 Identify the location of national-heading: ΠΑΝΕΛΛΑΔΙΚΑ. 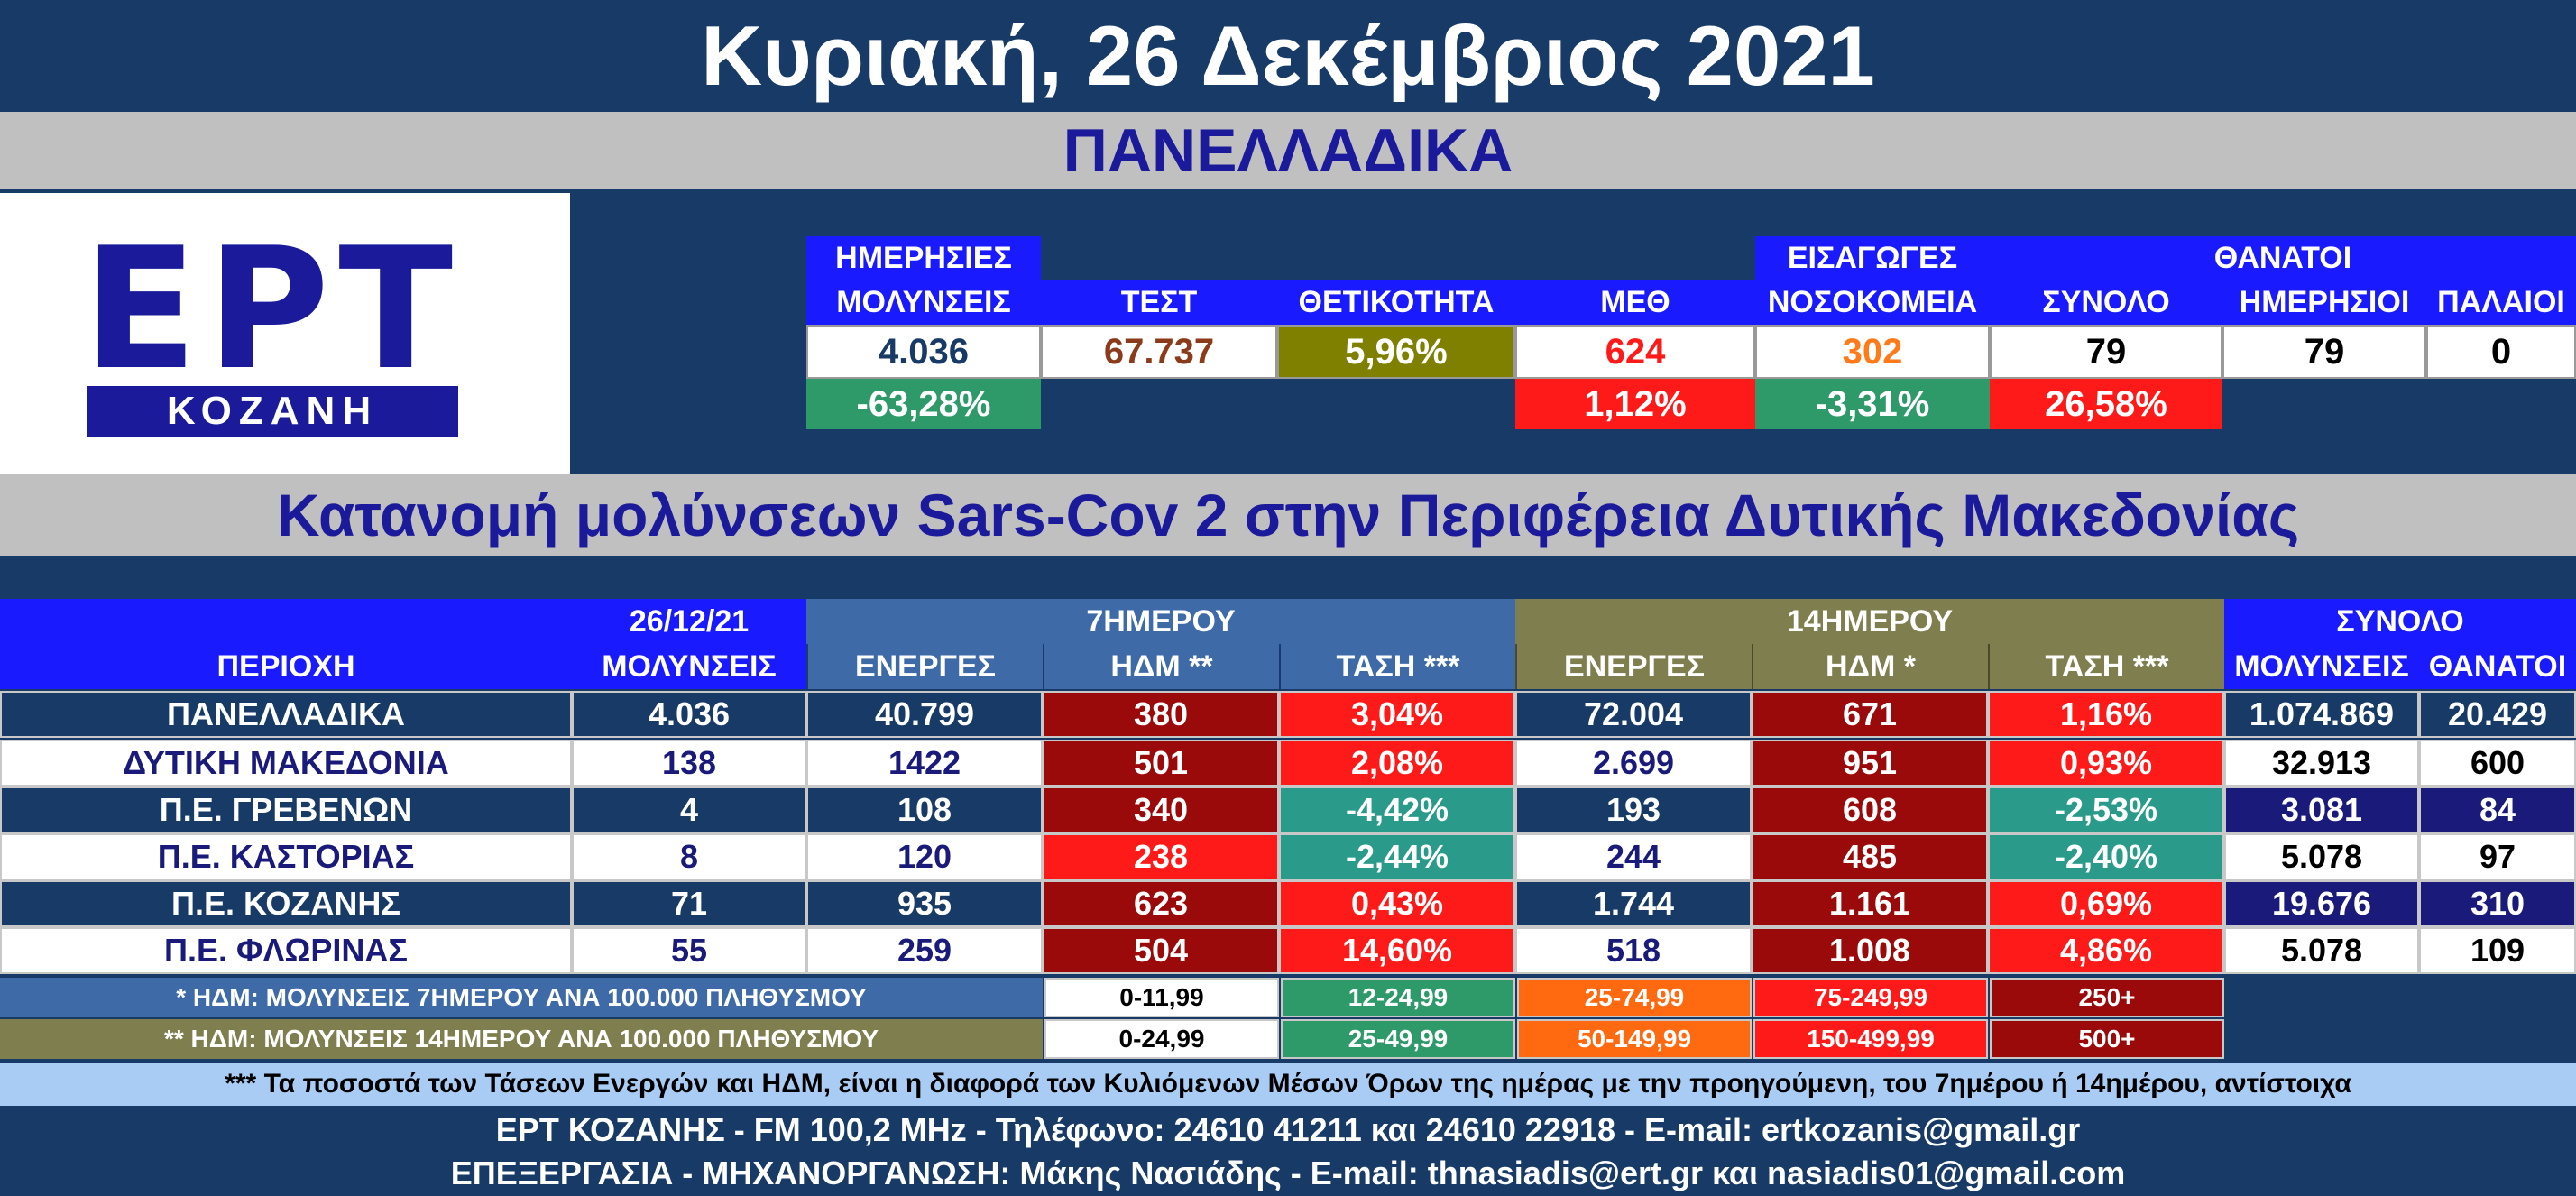
(1288, 150).